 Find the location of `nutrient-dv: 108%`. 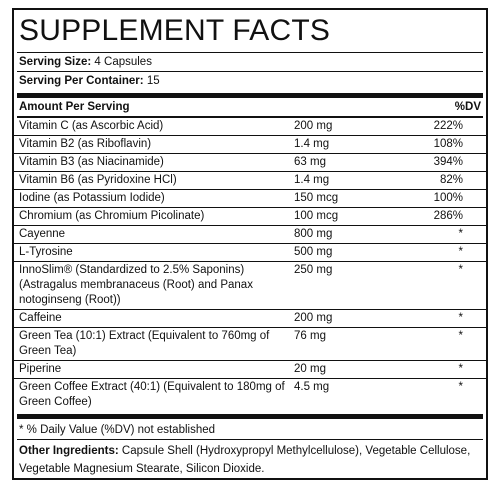

nutrient-dv: 108% is located at coordinates (448, 144).